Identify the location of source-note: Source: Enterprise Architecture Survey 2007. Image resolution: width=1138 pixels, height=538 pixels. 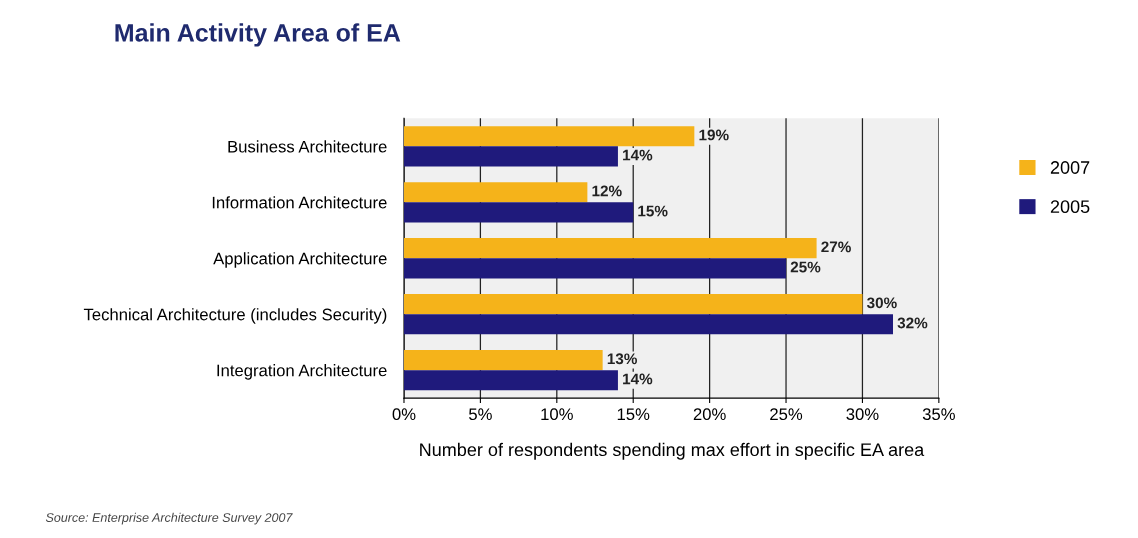
(169, 518).